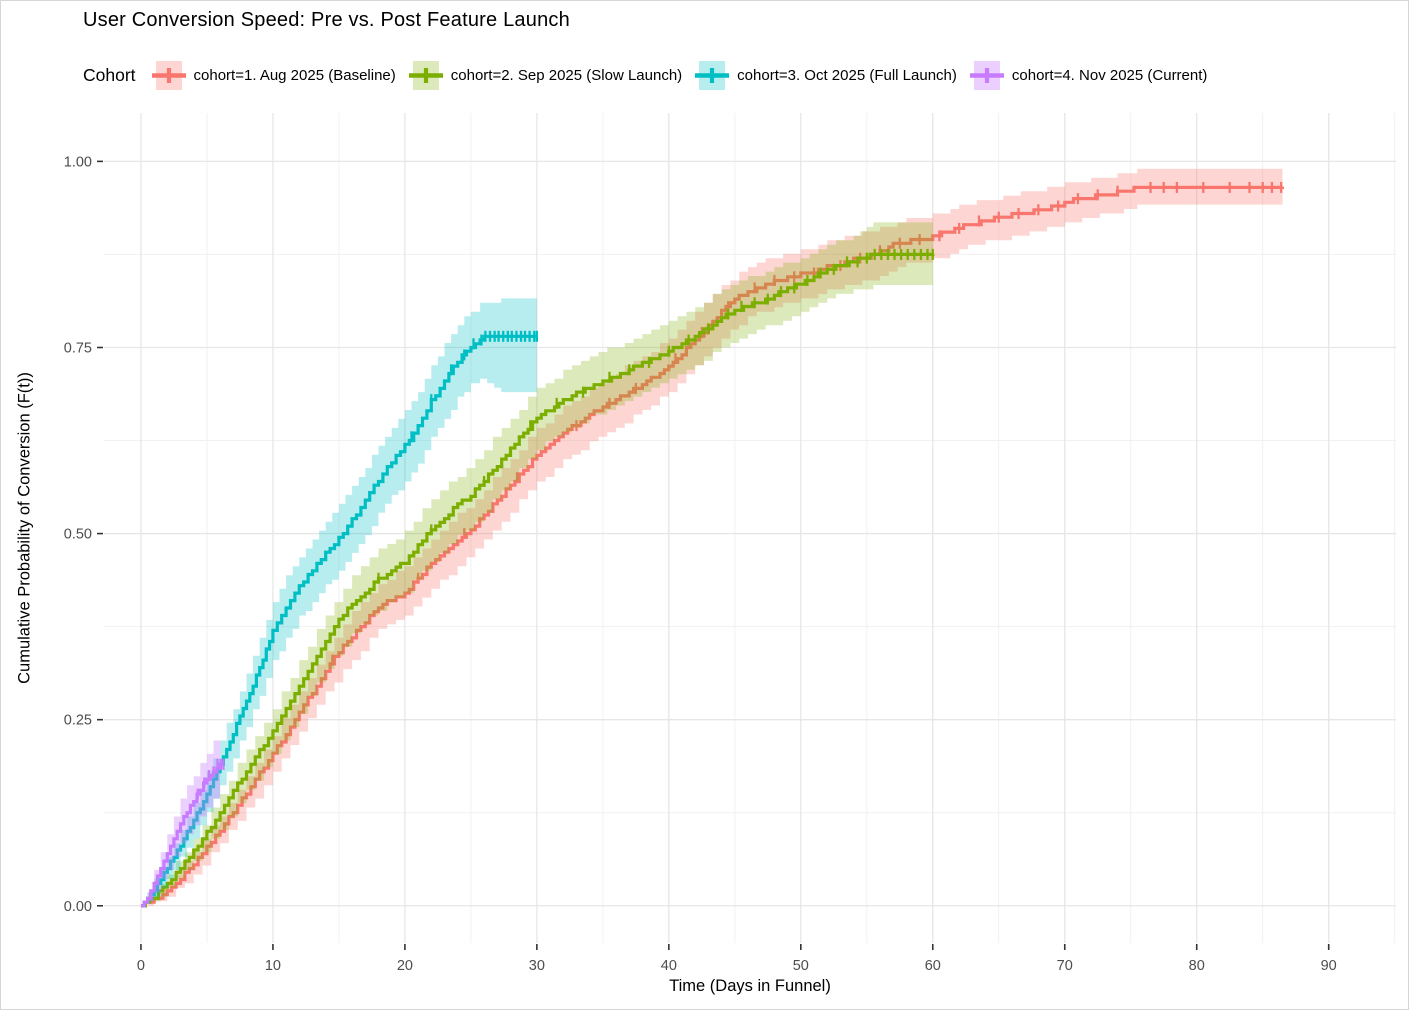 The height and width of the screenshot is (1010, 1409). I want to click on x-tick-label: 20, so click(405, 966).